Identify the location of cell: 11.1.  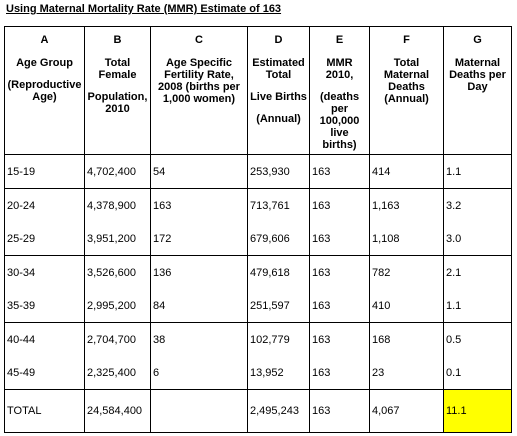
(477, 411).